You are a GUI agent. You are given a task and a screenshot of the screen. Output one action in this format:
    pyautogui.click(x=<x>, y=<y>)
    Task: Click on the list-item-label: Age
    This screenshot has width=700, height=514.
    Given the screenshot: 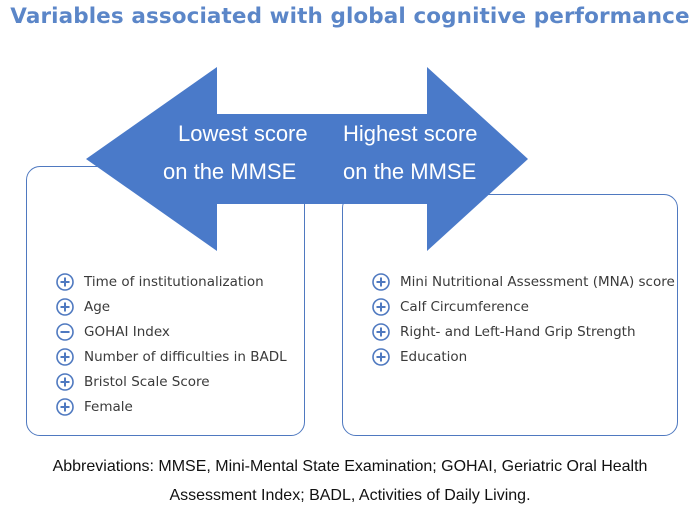 What is the action you would take?
    pyautogui.click(x=97, y=306)
    